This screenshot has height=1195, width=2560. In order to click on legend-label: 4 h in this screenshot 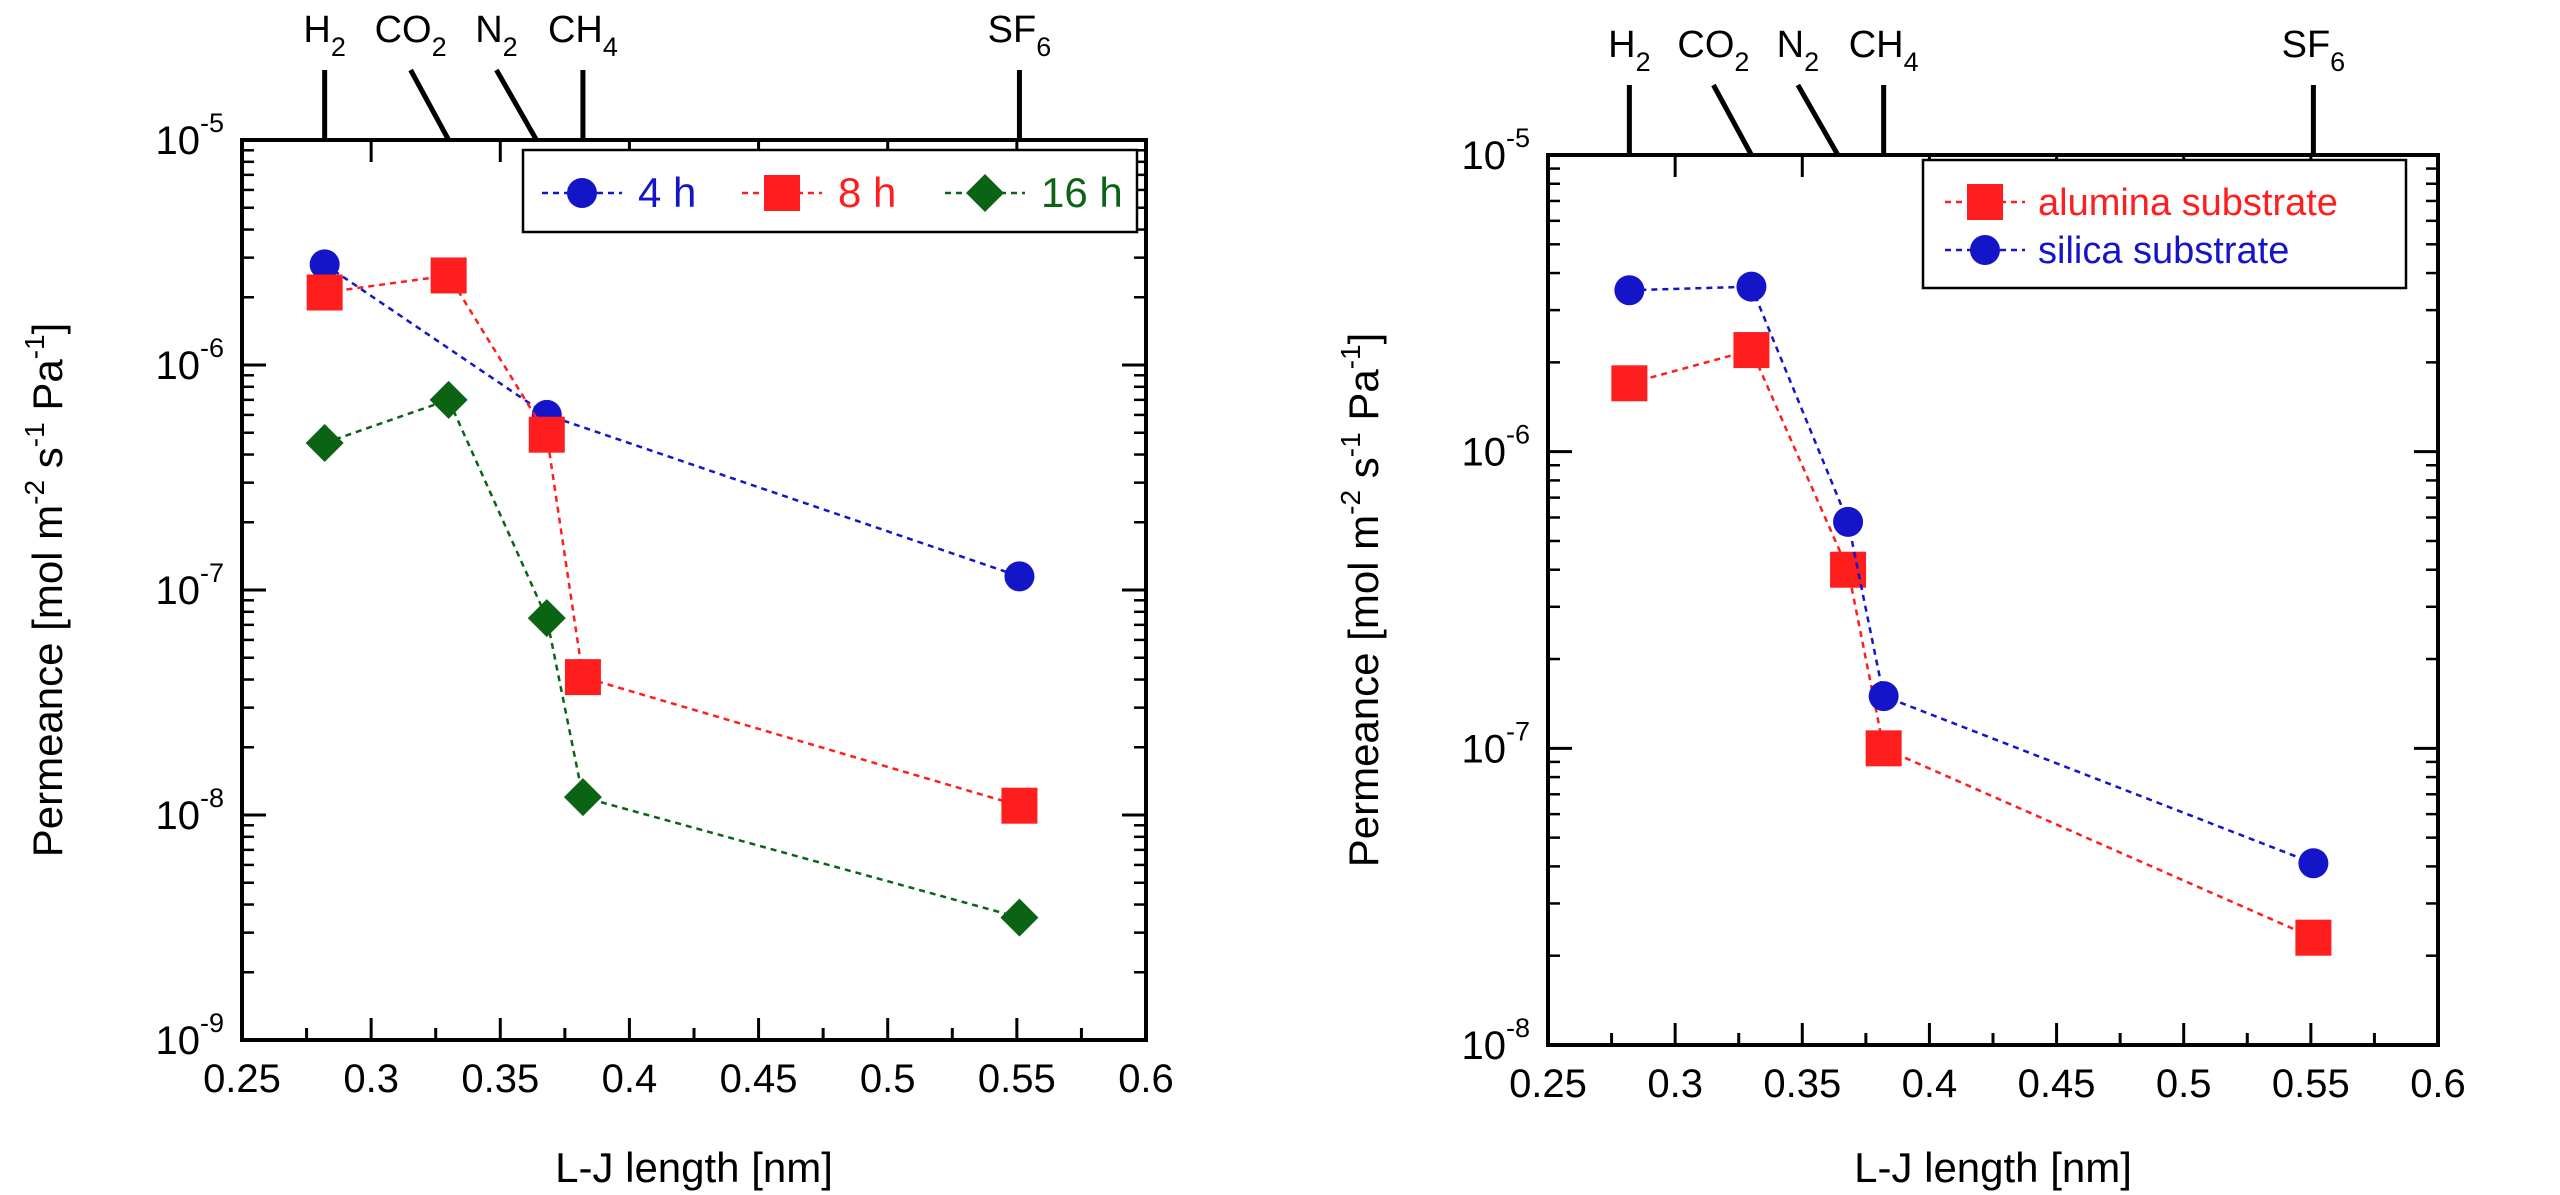, I will do `click(667, 192)`.